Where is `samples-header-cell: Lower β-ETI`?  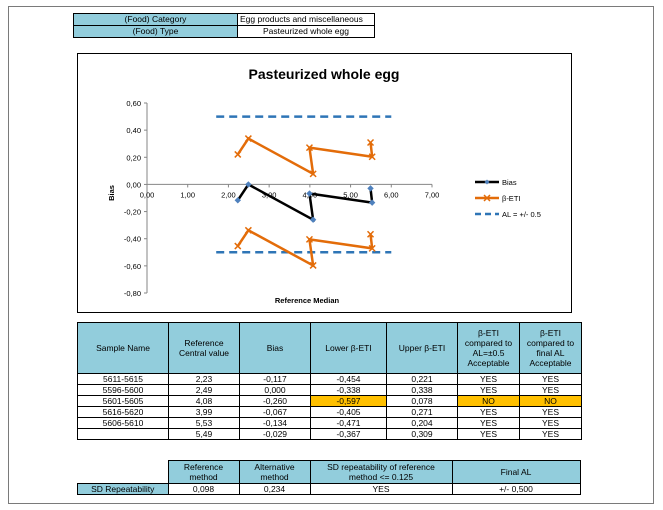
samples-header-cell: Lower β-ETI is located at coordinates (348, 348).